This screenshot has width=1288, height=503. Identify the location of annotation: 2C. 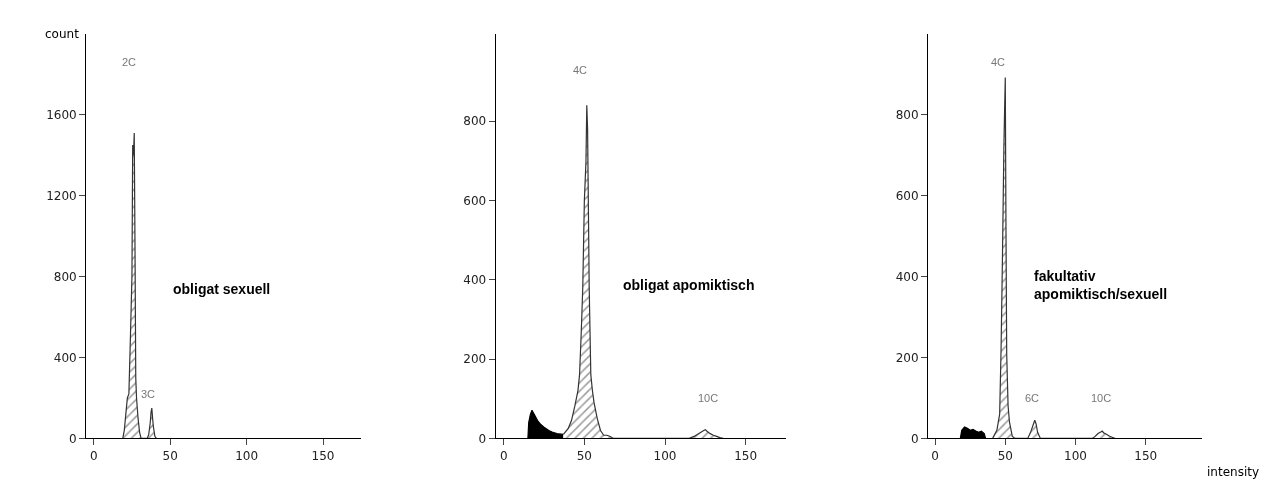
(129, 62).